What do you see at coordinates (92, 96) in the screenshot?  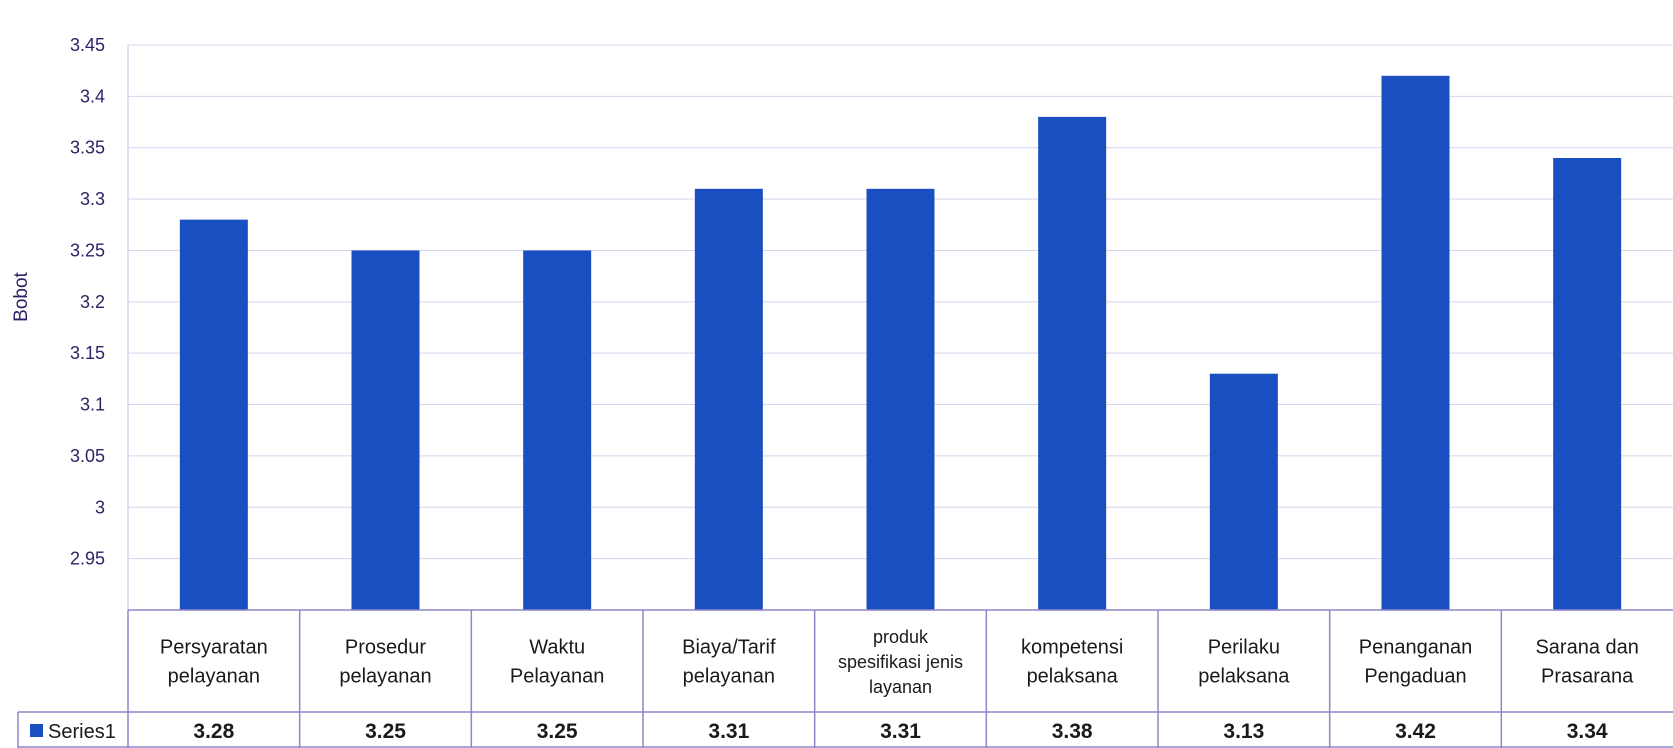 I see `y-tick-label: 3.4` at bounding box center [92, 96].